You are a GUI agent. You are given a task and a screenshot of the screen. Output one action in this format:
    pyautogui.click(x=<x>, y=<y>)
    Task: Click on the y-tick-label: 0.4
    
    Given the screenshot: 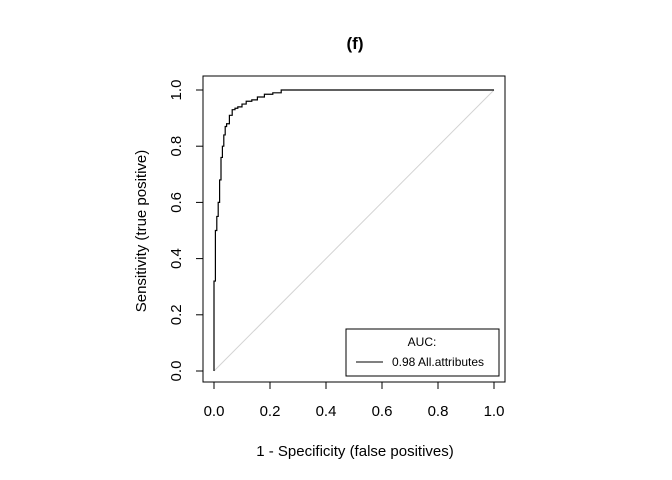 What is the action you would take?
    pyautogui.click(x=176, y=258)
    